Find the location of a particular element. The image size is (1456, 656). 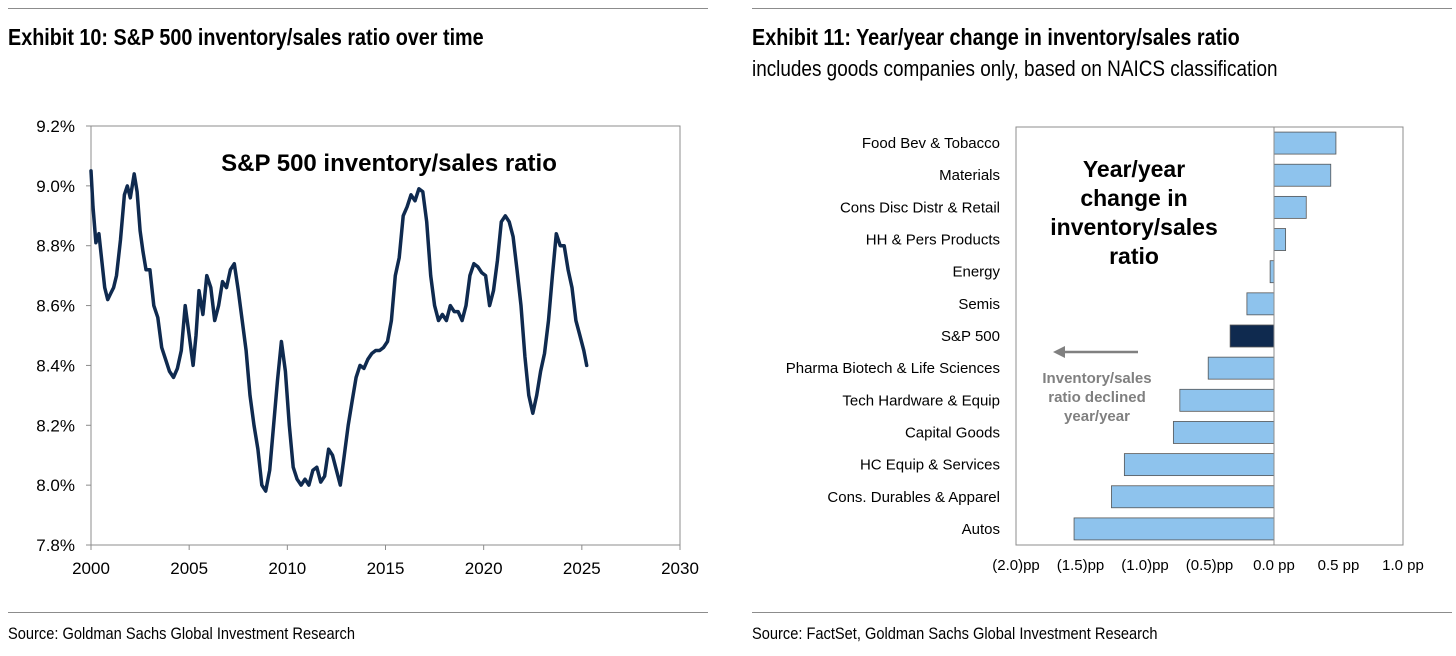

x-tick-label: 2020 is located at coordinates (484, 568).